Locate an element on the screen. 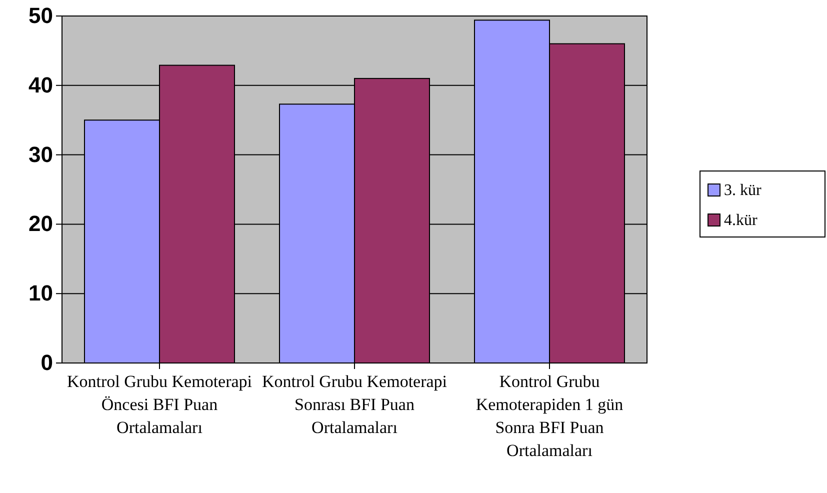  y-tick-label: 0 is located at coordinates (46, 363).